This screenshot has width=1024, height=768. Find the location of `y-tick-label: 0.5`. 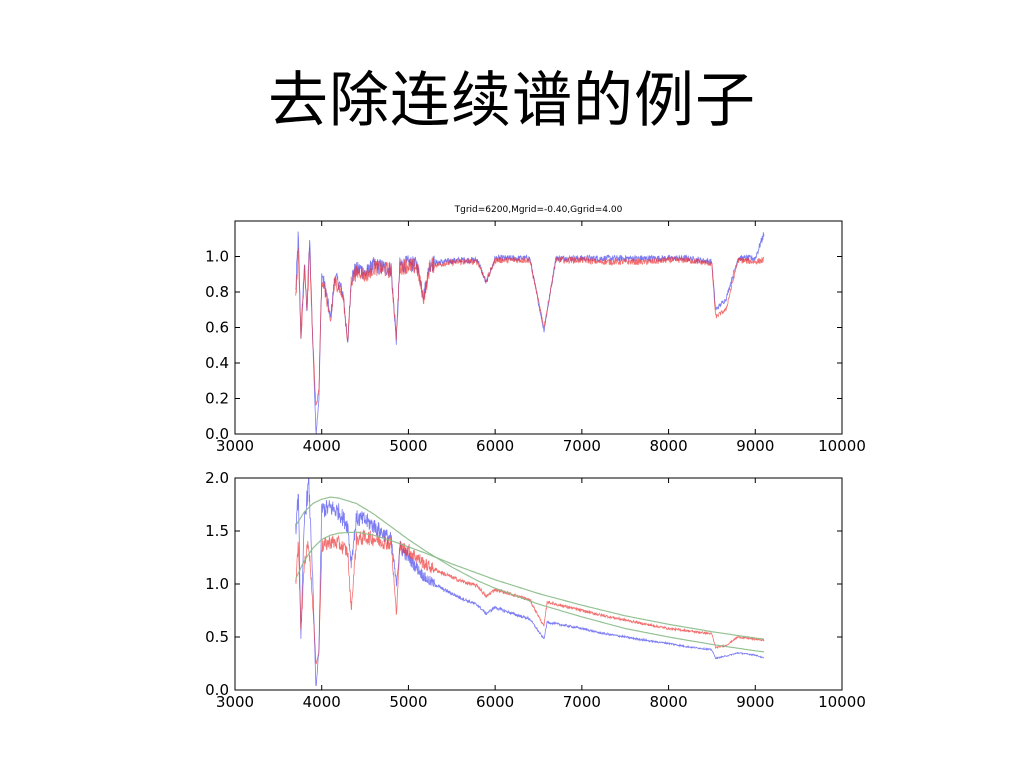

y-tick-label: 0.5 is located at coordinates (217, 637).